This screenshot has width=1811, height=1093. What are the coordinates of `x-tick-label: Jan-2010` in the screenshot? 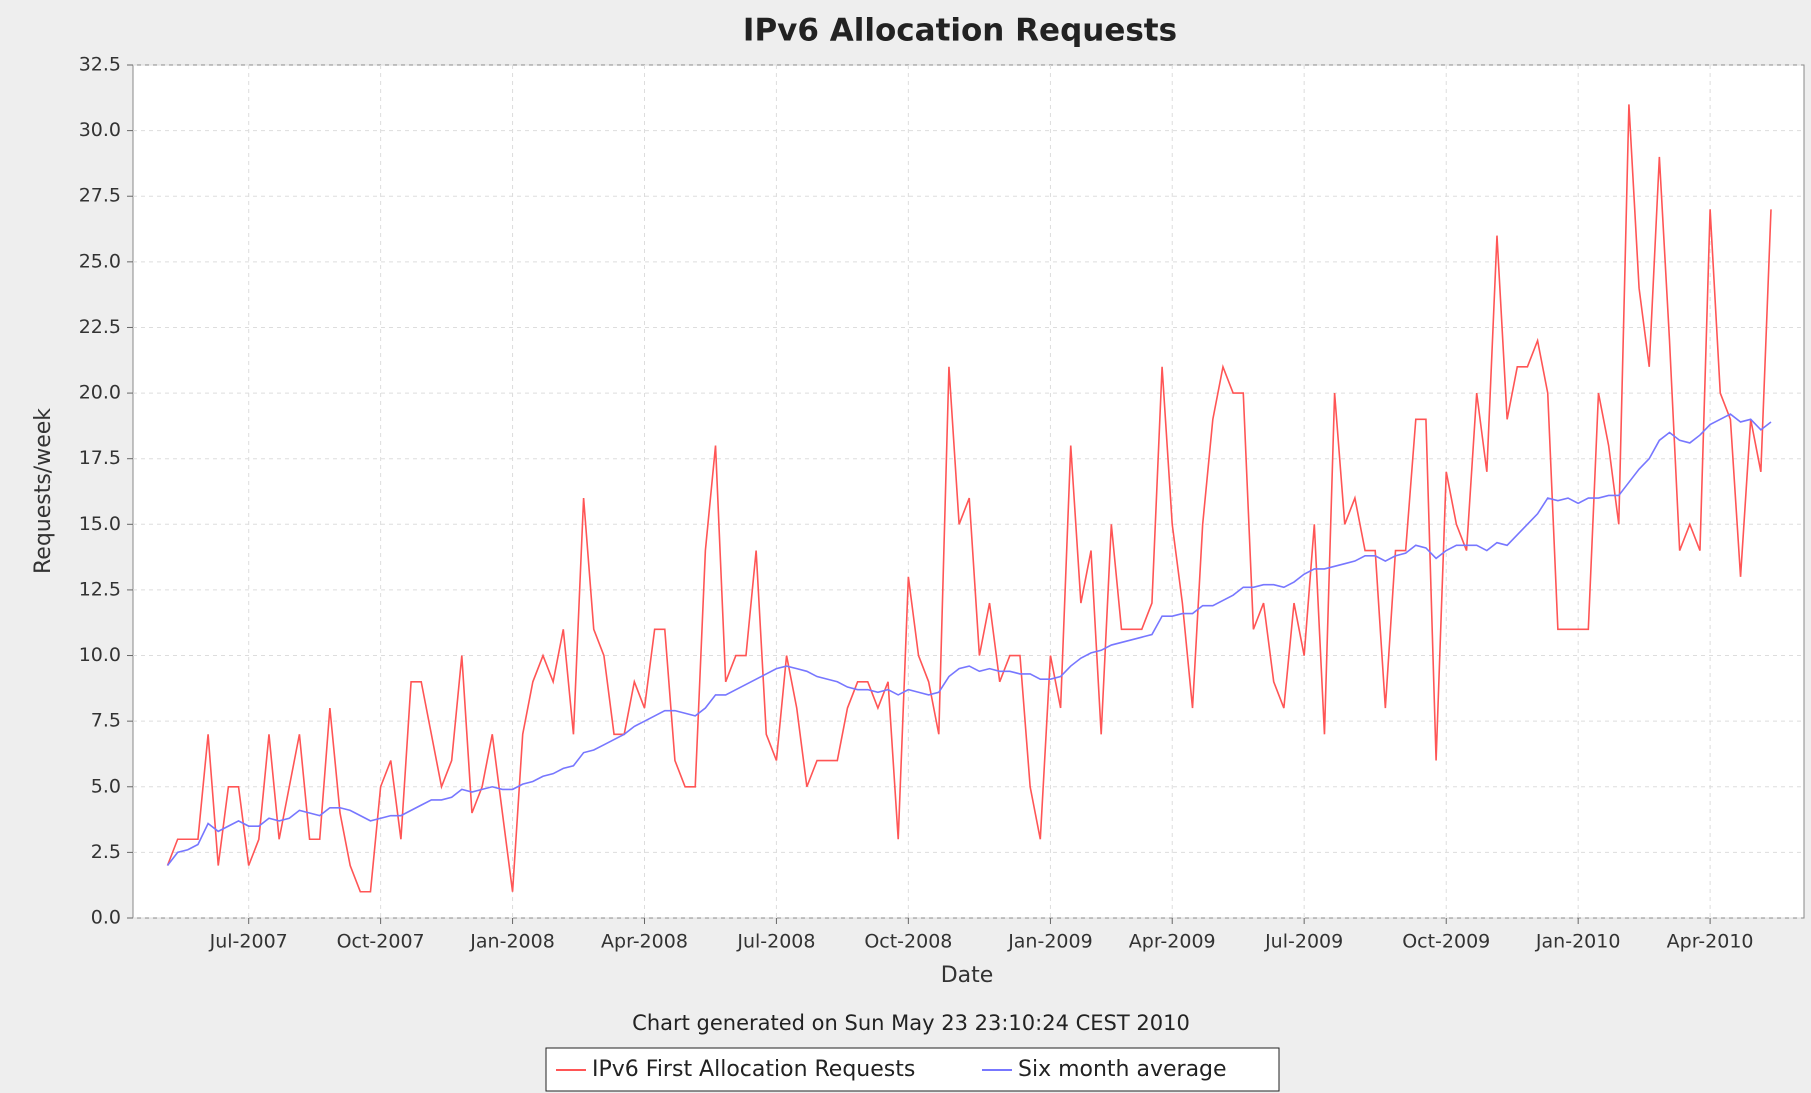 It's located at (1578, 942).